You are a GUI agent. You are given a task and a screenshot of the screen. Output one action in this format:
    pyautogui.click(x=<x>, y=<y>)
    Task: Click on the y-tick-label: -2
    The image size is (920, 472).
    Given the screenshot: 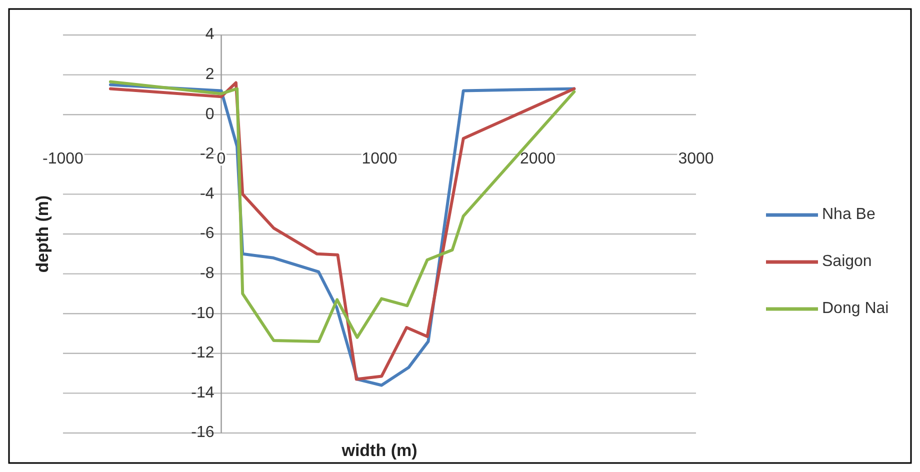 What is the action you would take?
    pyautogui.click(x=207, y=154)
    